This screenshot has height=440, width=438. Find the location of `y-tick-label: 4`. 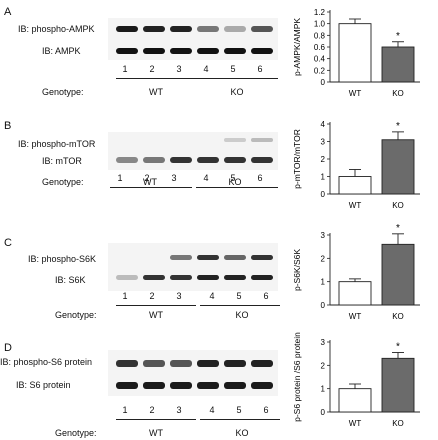

y-tick-label: 4 is located at coordinates (323, 124).